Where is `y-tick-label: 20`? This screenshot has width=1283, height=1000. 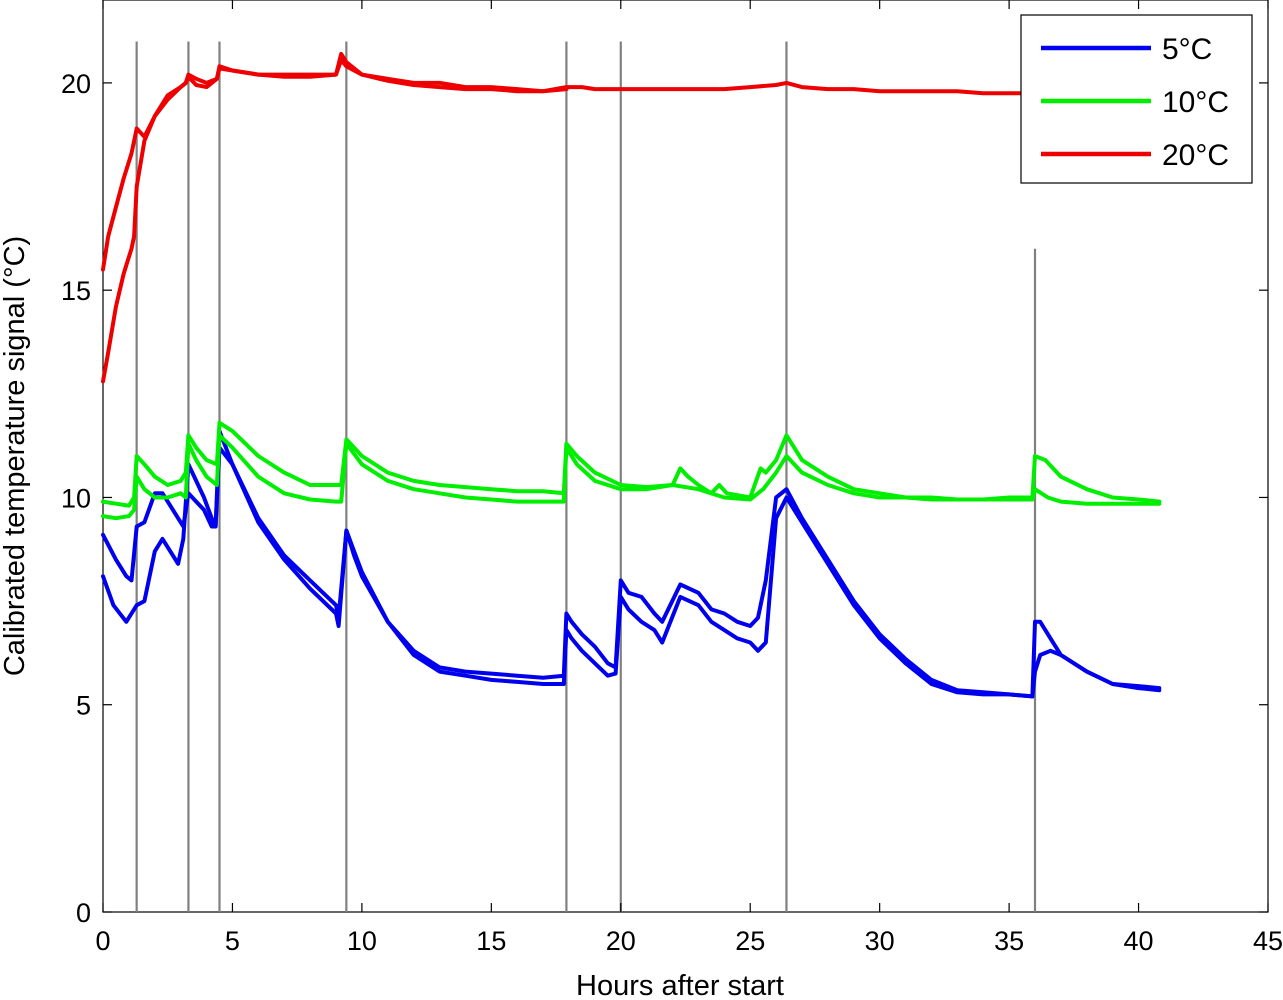
y-tick-label: 20 is located at coordinates (76, 84).